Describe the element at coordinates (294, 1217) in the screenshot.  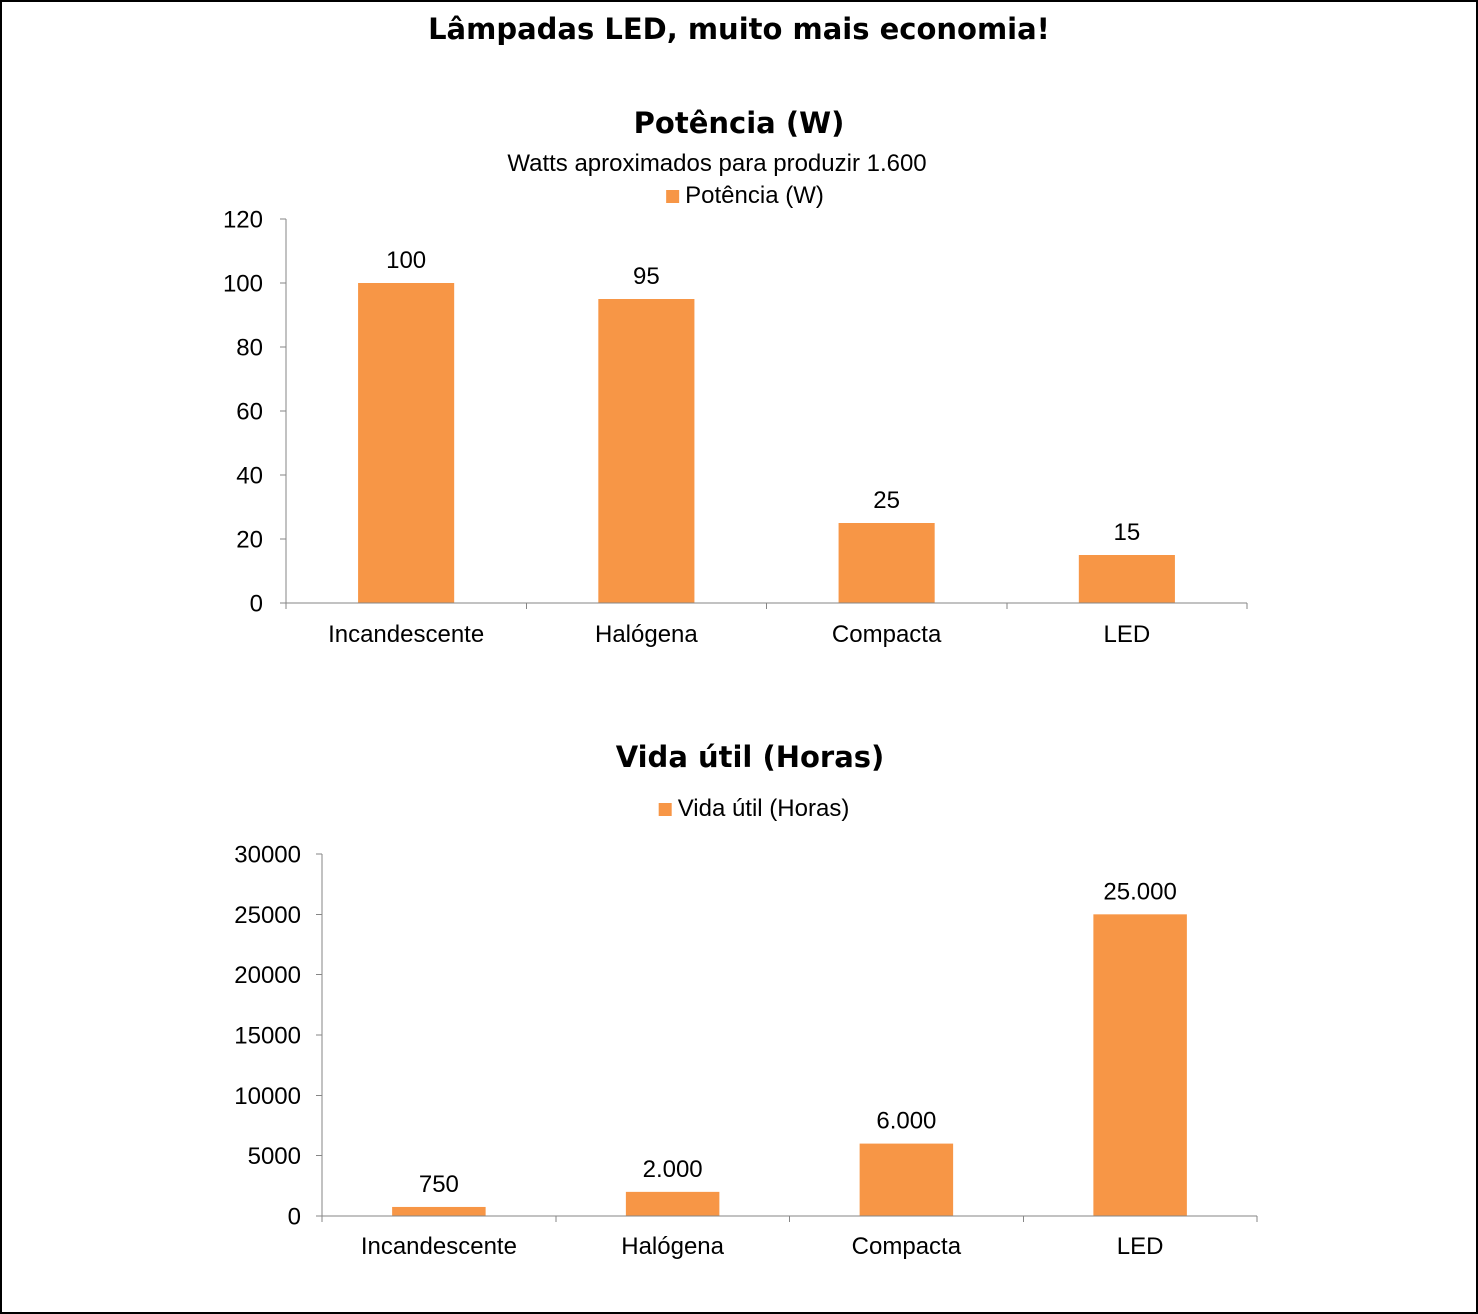
I see `vida-util-horas-y-tick-label: 0` at that location.